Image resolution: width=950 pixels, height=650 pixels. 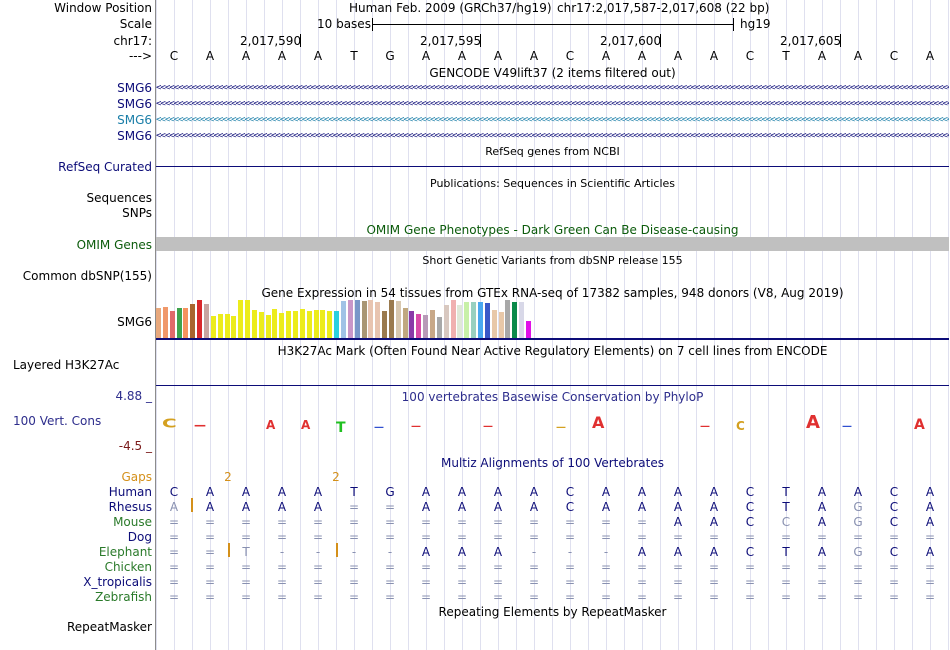 What do you see at coordinates (87, 276) in the screenshot?
I see `dbsnp-label: Common dbSNP(155)` at bounding box center [87, 276].